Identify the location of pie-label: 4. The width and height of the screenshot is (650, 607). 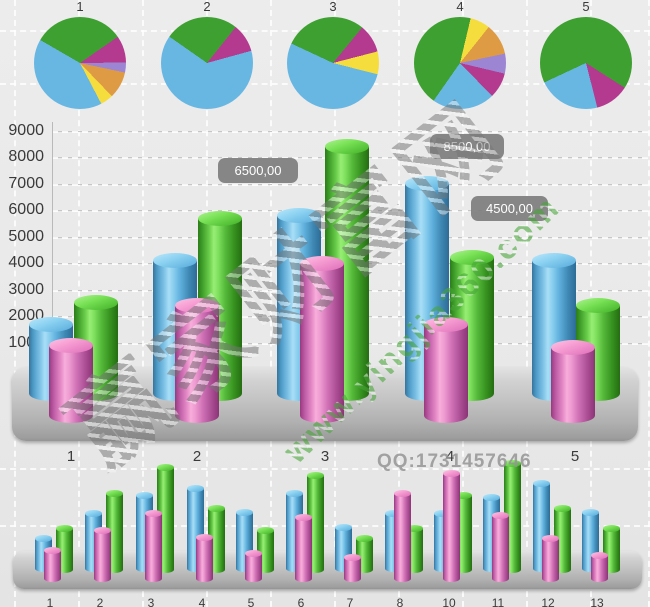
(460, 7).